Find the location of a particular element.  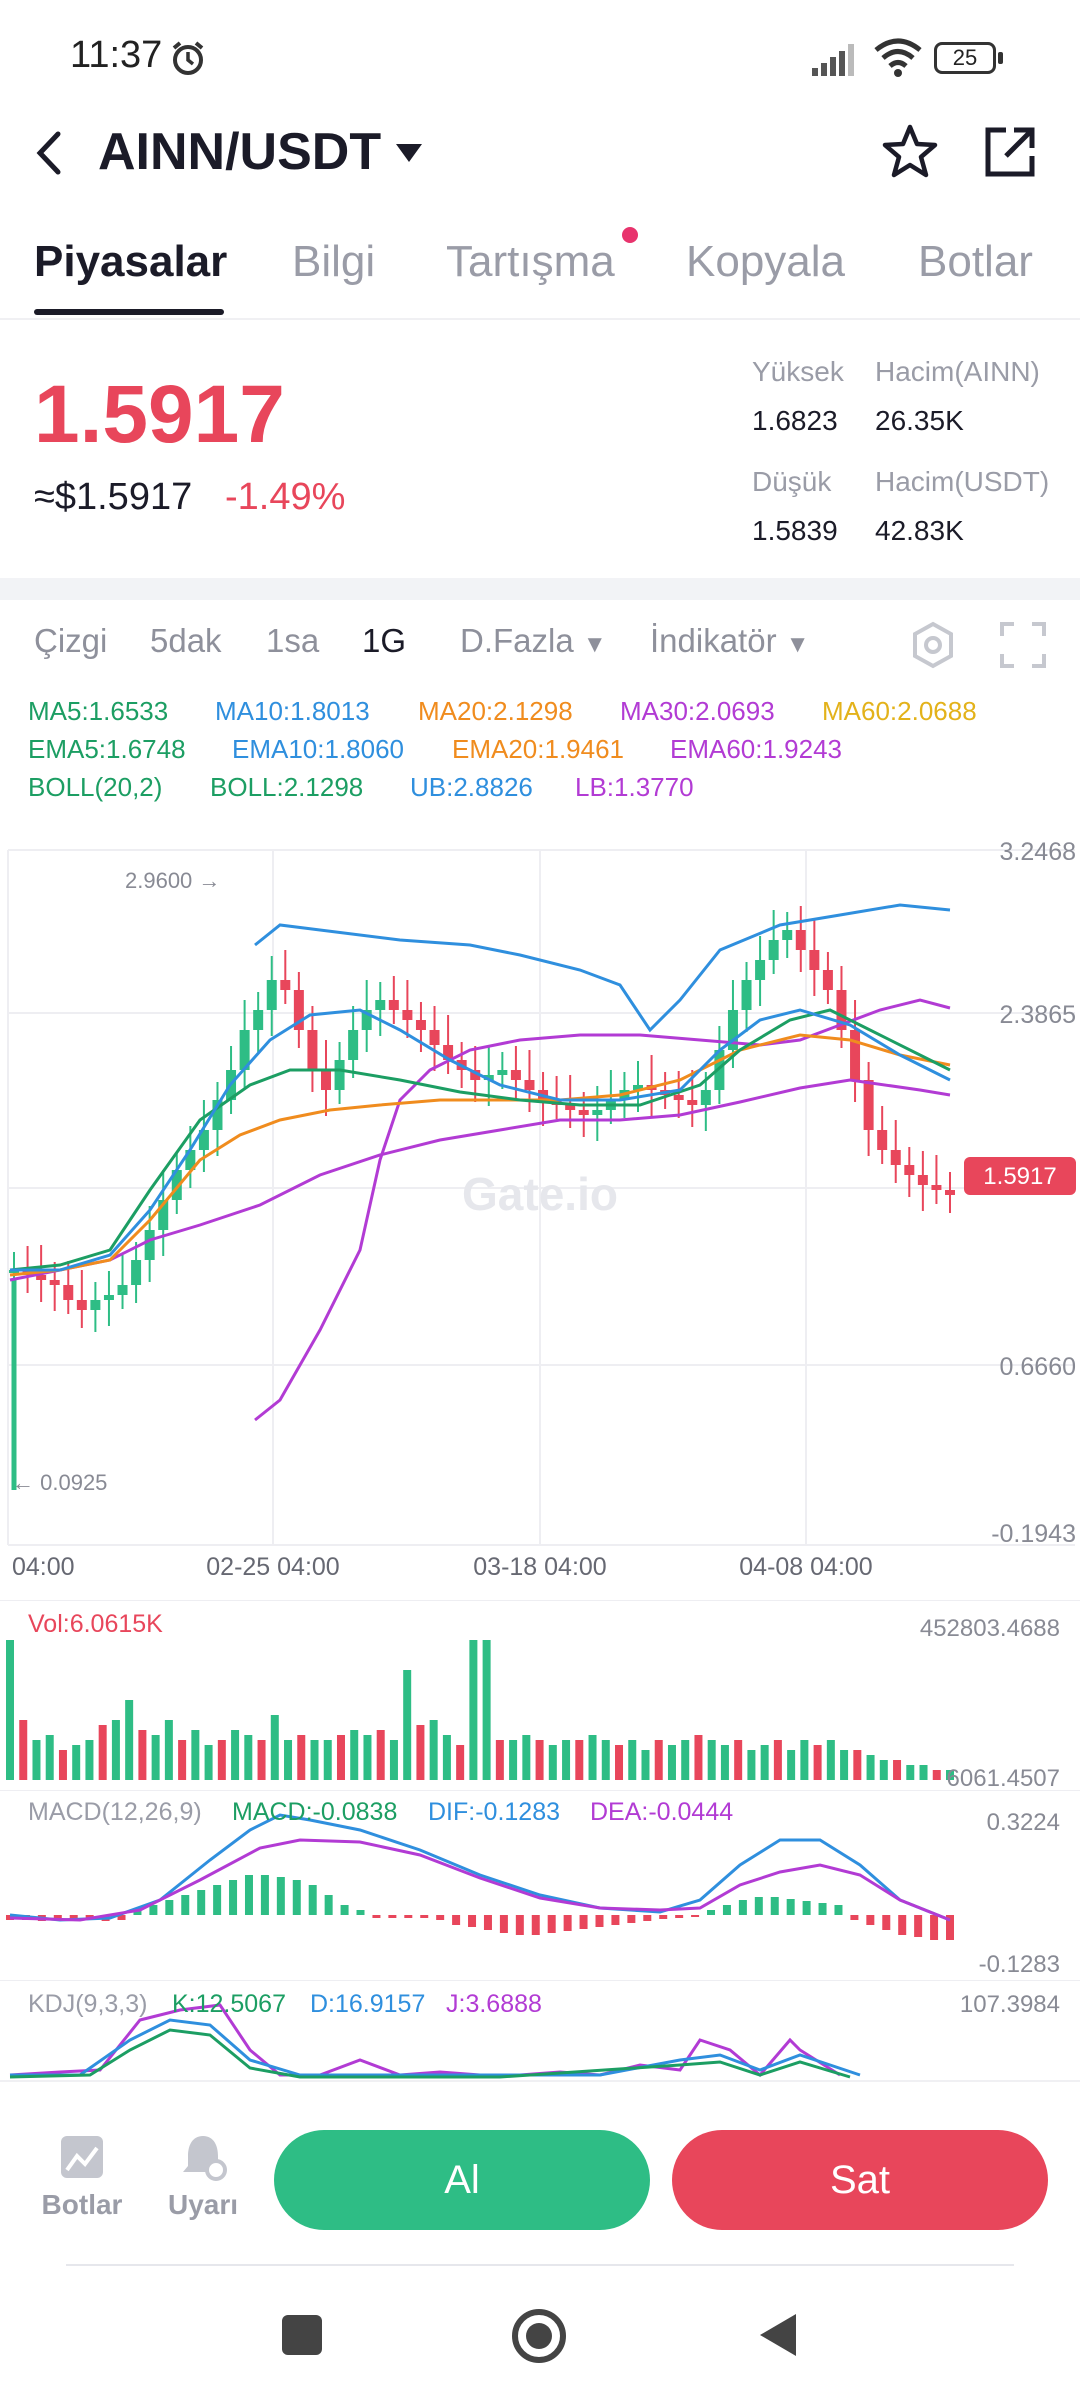

tab-bilgi: Bilgi is located at coordinates (334, 261).